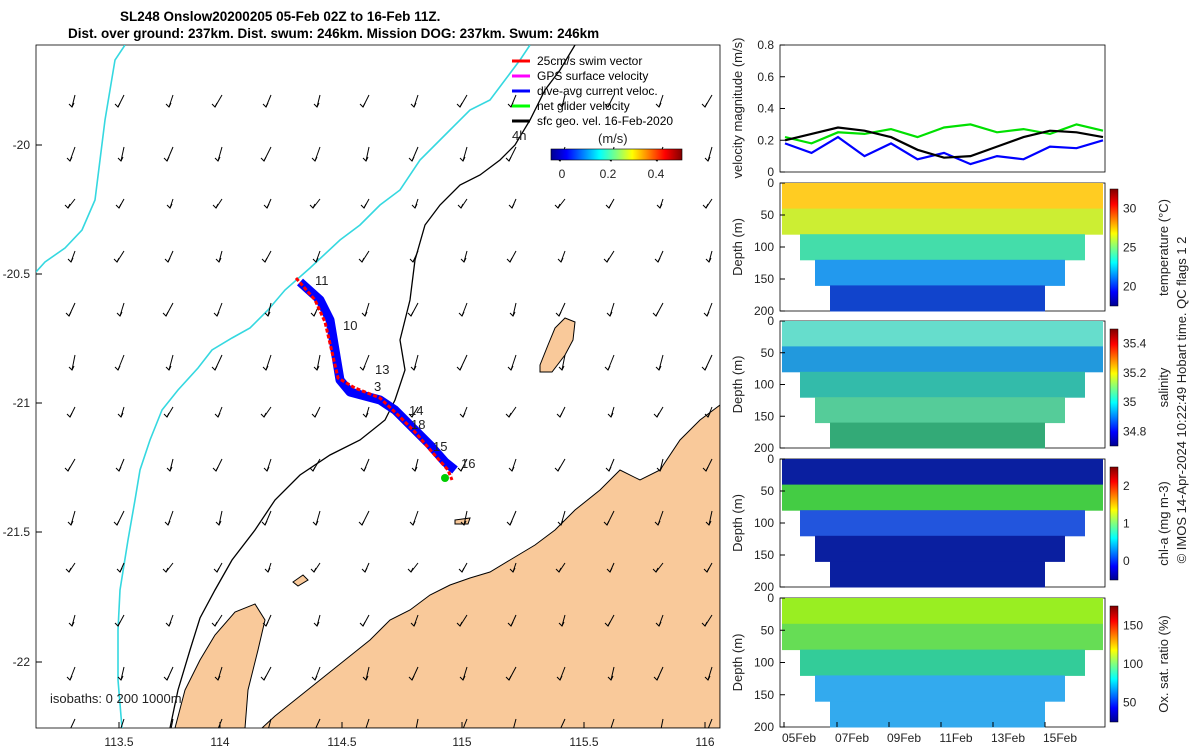 The image size is (1200, 750). What do you see at coordinates (322, 280) in the screenshot?
I see `day-label: 11` at bounding box center [322, 280].